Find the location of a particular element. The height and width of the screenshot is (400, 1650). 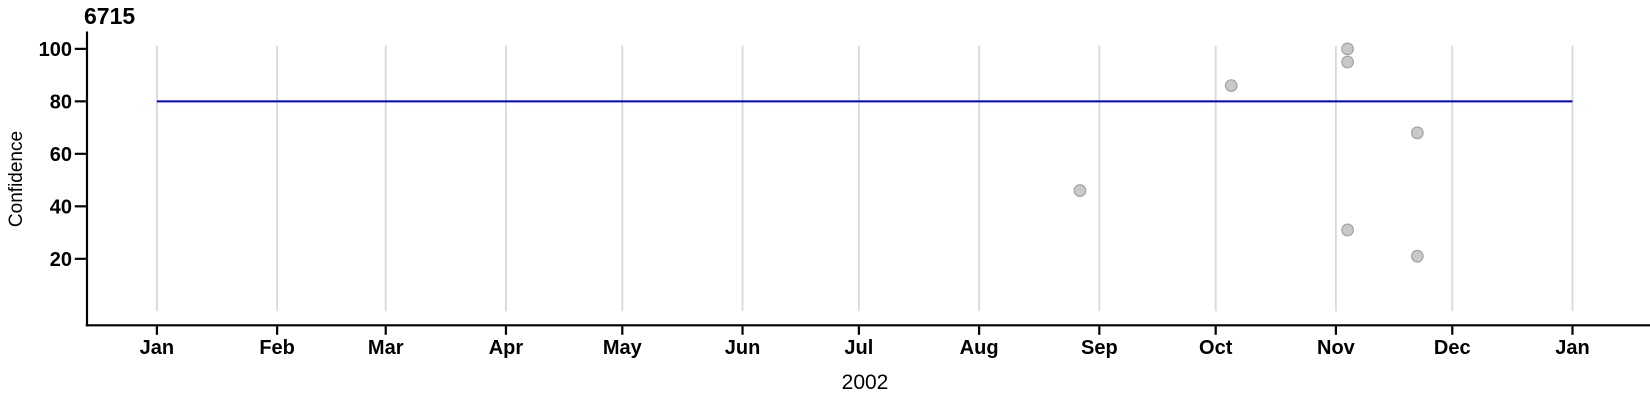

y-tick-label: 80 is located at coordinates (61, 102).